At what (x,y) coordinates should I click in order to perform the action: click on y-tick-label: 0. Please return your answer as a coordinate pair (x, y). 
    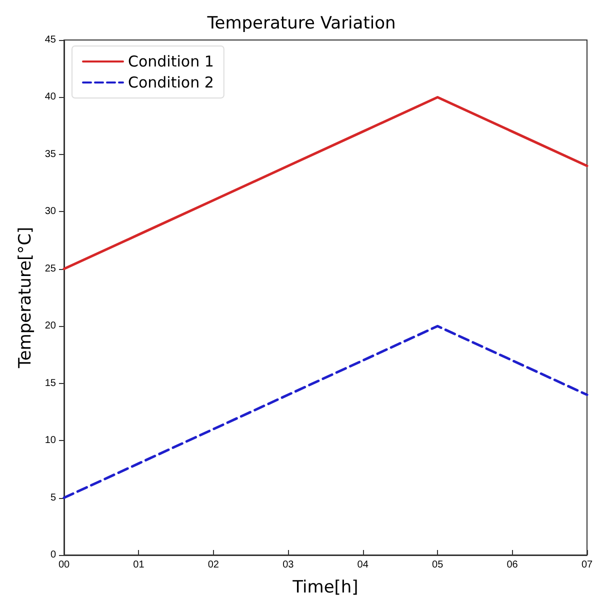
    Looking at the image, I should click on (53, 555).